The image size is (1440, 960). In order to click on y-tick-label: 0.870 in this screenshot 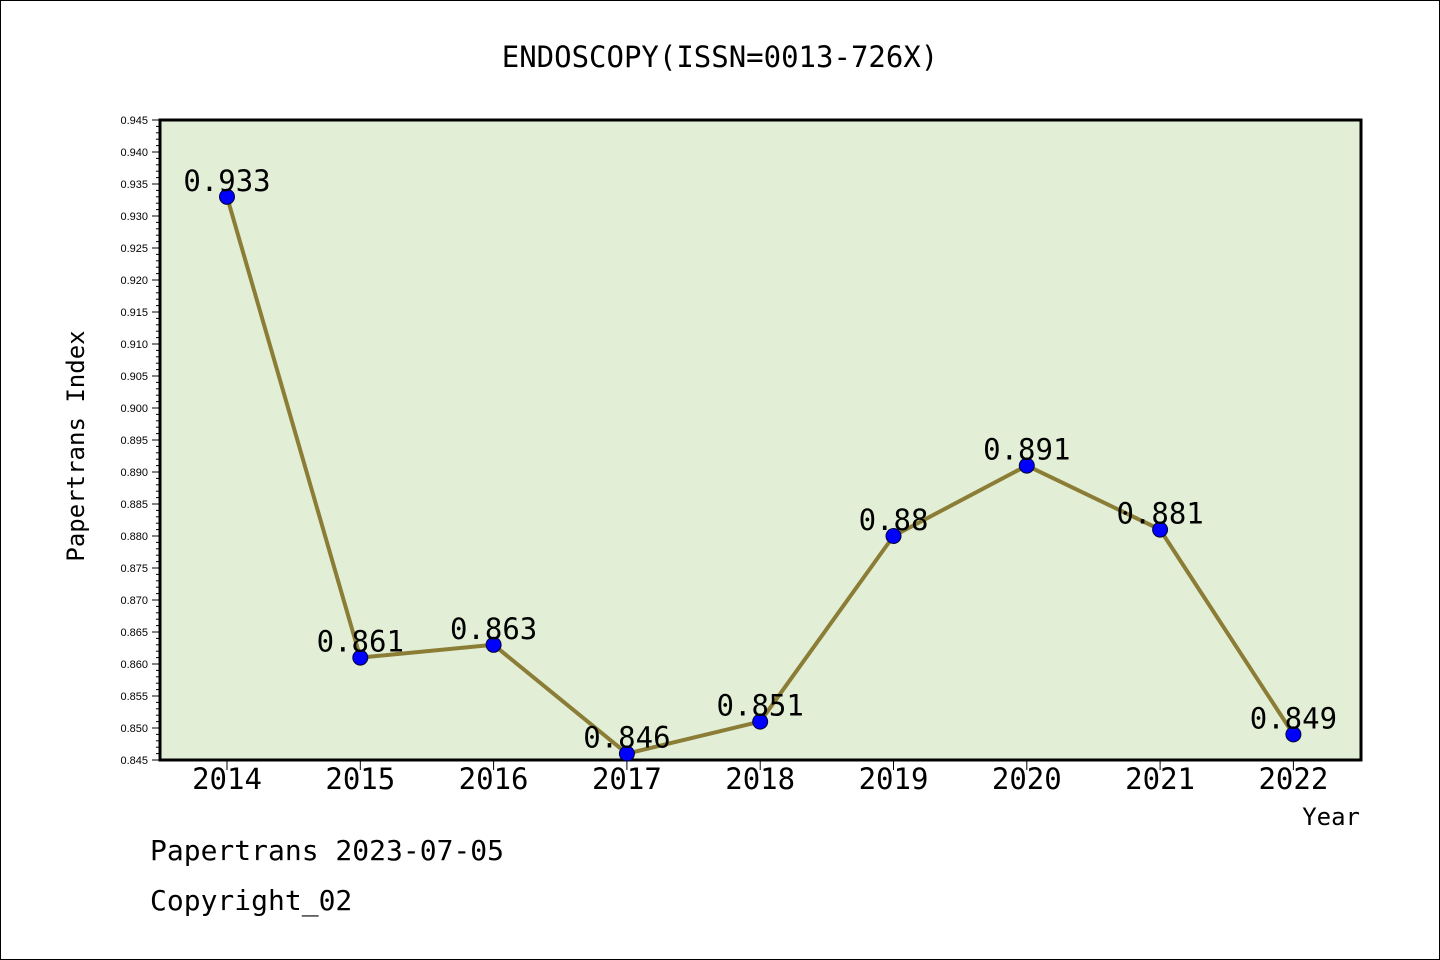, I will do `click(134, 601)`.